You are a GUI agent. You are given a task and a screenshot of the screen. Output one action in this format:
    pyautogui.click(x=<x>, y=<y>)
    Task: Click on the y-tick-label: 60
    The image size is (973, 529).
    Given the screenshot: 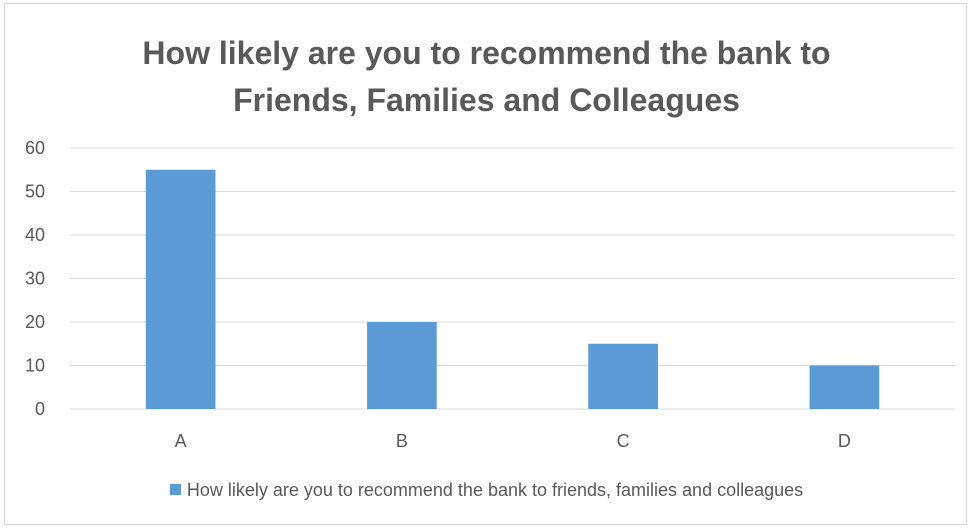 What is the action you would take?
    pyautogui.click(x=35, y=148)
    